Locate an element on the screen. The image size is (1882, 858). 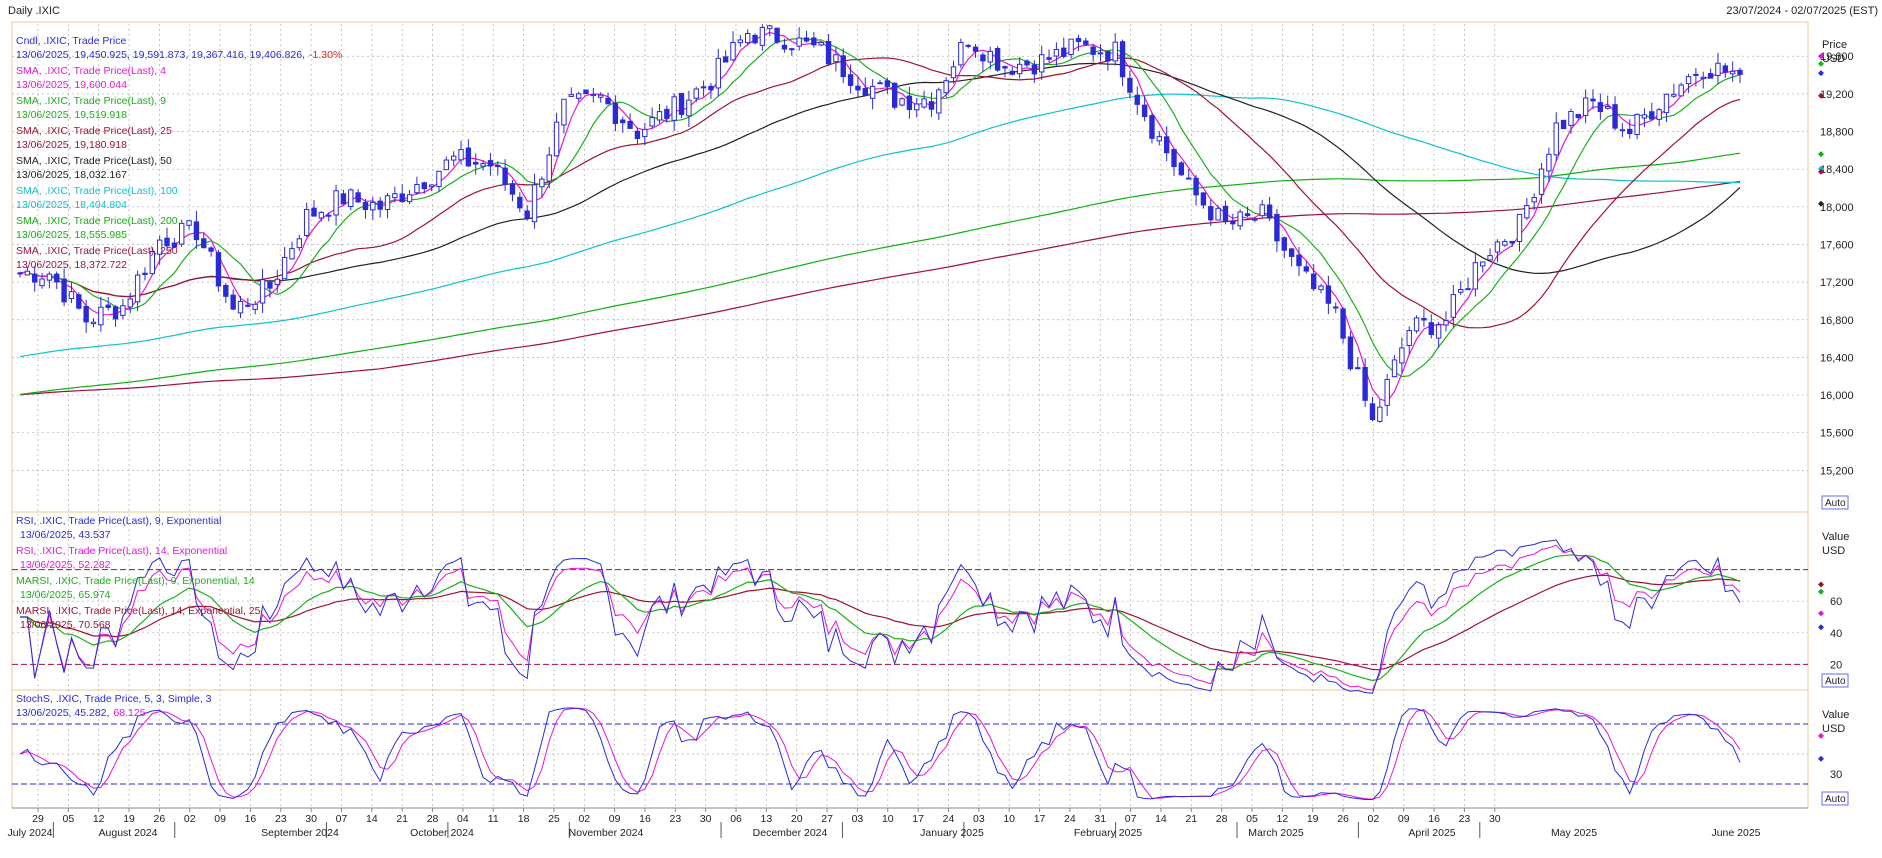
day-label: 12 is located at coordinates (1283, 819).